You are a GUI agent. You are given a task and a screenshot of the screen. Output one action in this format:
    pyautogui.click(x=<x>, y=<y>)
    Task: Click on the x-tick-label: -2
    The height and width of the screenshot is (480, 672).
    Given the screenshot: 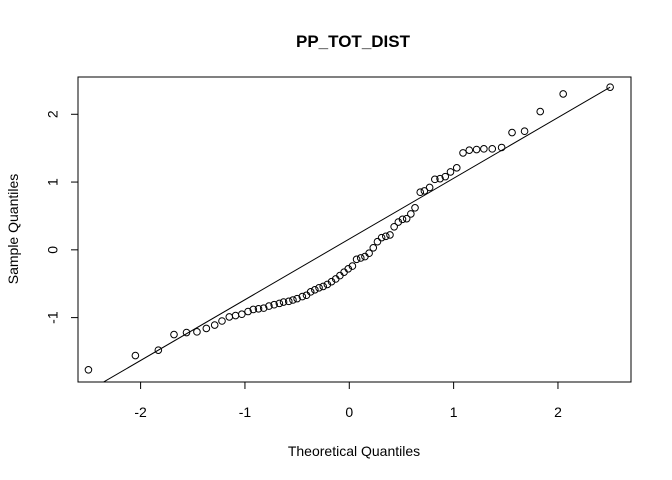 What is the action you would take?
    pyautogui.click(x=140, y=412)
    